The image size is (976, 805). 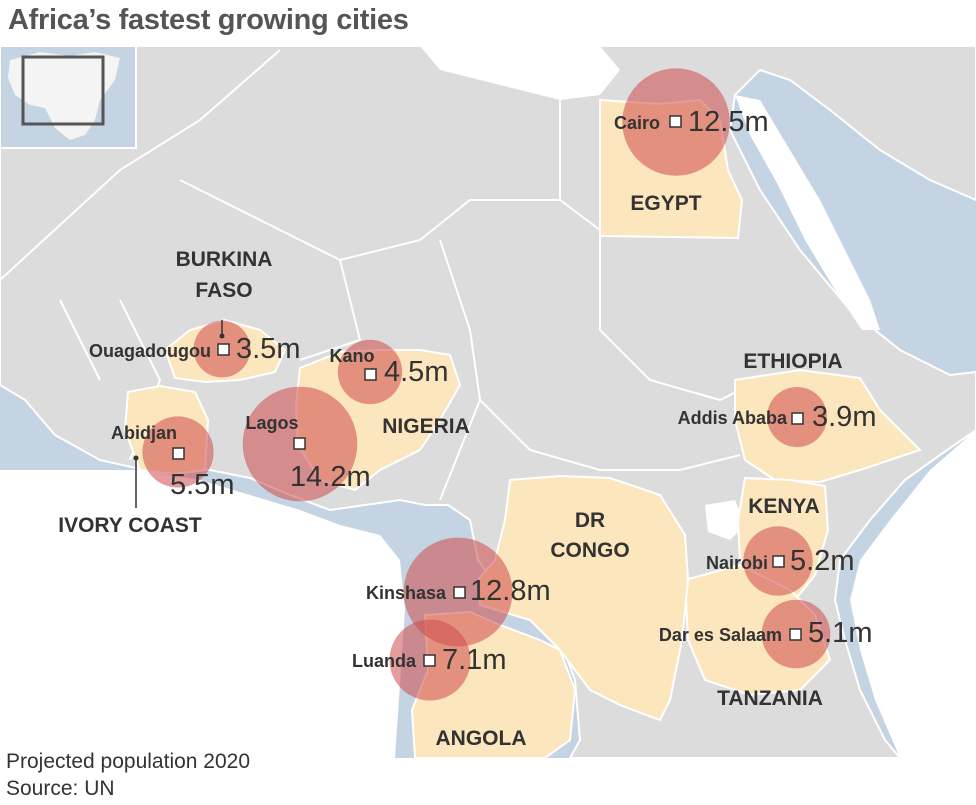 I want to click on label-dr-congo-2: CONGO, so click(x=589, y=550).